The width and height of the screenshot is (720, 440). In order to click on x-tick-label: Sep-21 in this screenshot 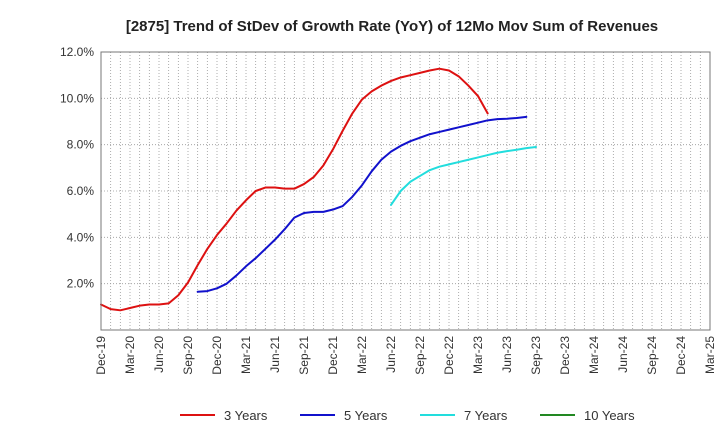, I will do `click(304, 355)`.